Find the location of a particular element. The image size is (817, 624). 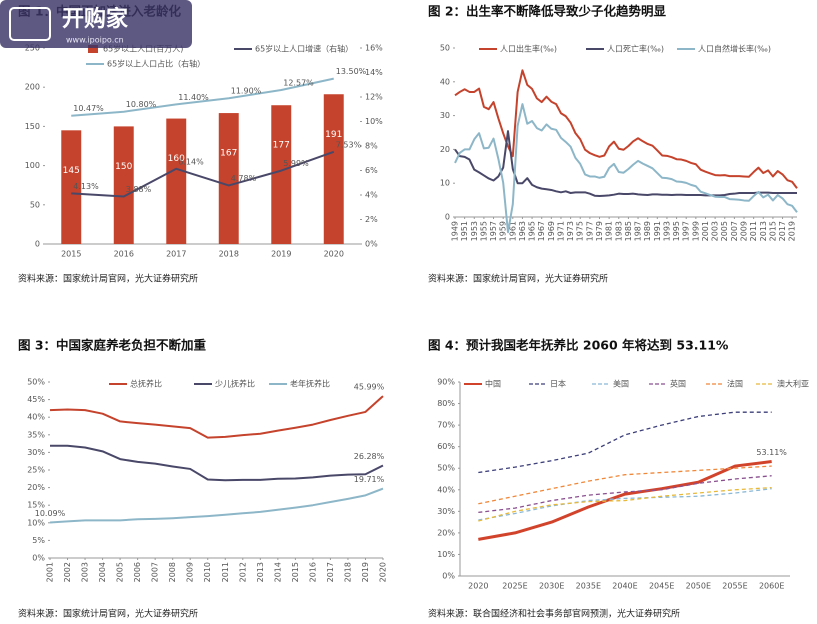

y-tick-label: 0 is located at coordinates (37, 244).